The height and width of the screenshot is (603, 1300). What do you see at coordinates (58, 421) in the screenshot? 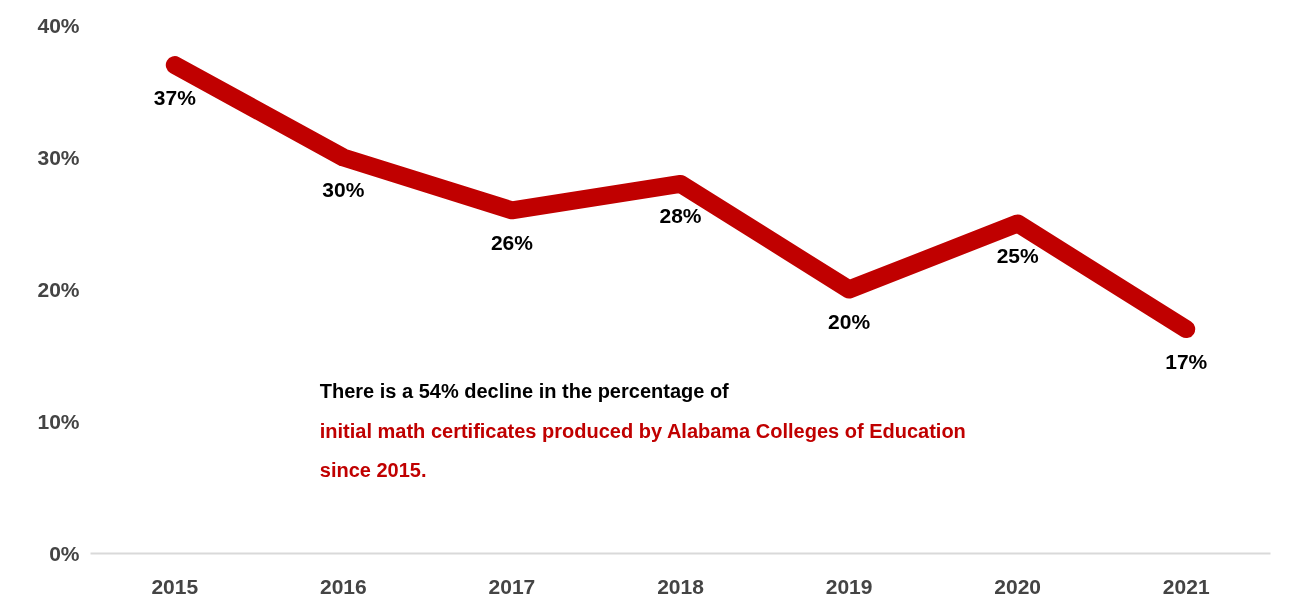
I see `y-tick-label: 10%` at bounding box center [58, 421].